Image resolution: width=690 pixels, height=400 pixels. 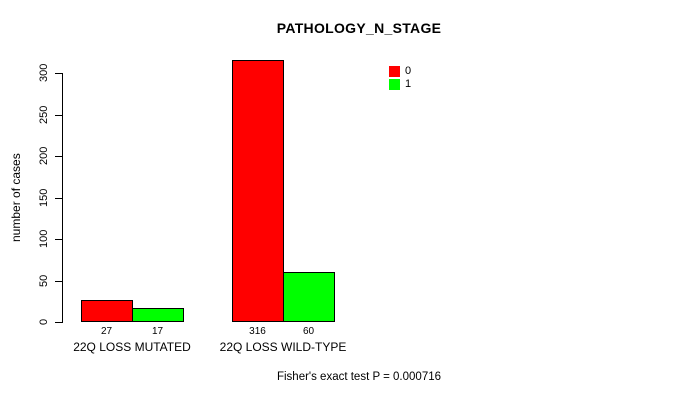 What do you see at coordinates (16, 198) in the screenshot?
I see `y-axis-label: number of cases` at bounding box center [16, 198].